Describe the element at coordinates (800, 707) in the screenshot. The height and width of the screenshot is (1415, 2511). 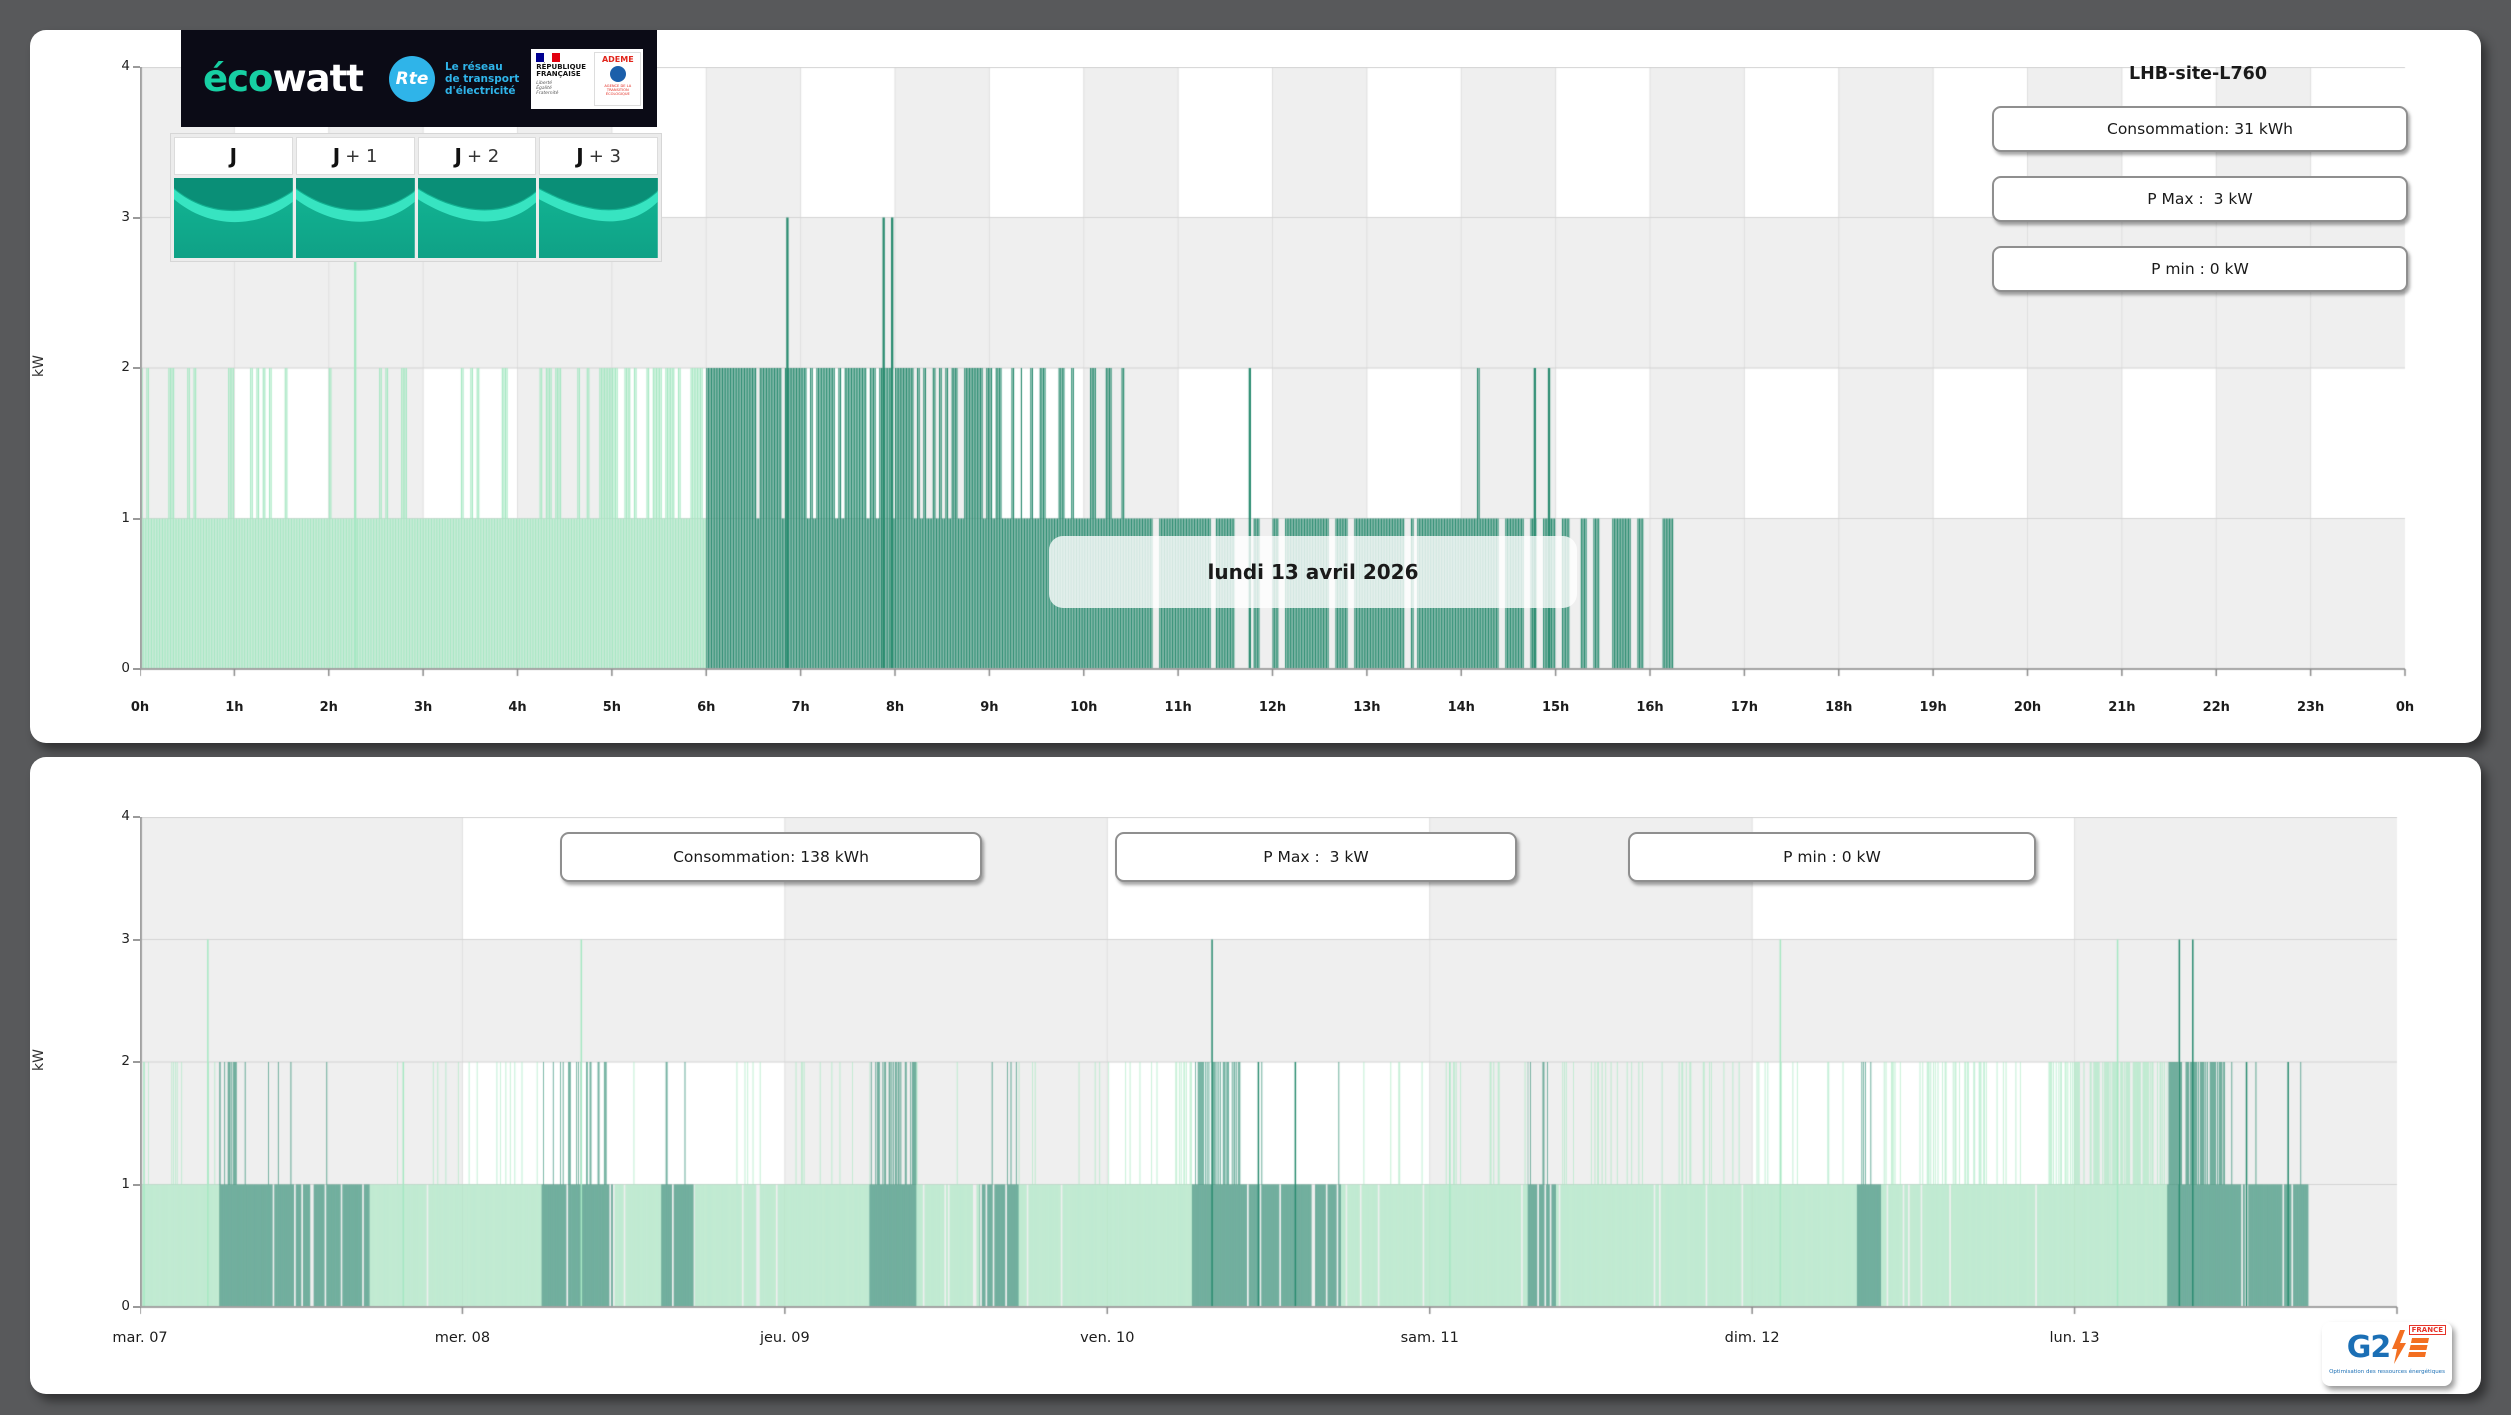
I see `top-x-tick: 7h` at that location.